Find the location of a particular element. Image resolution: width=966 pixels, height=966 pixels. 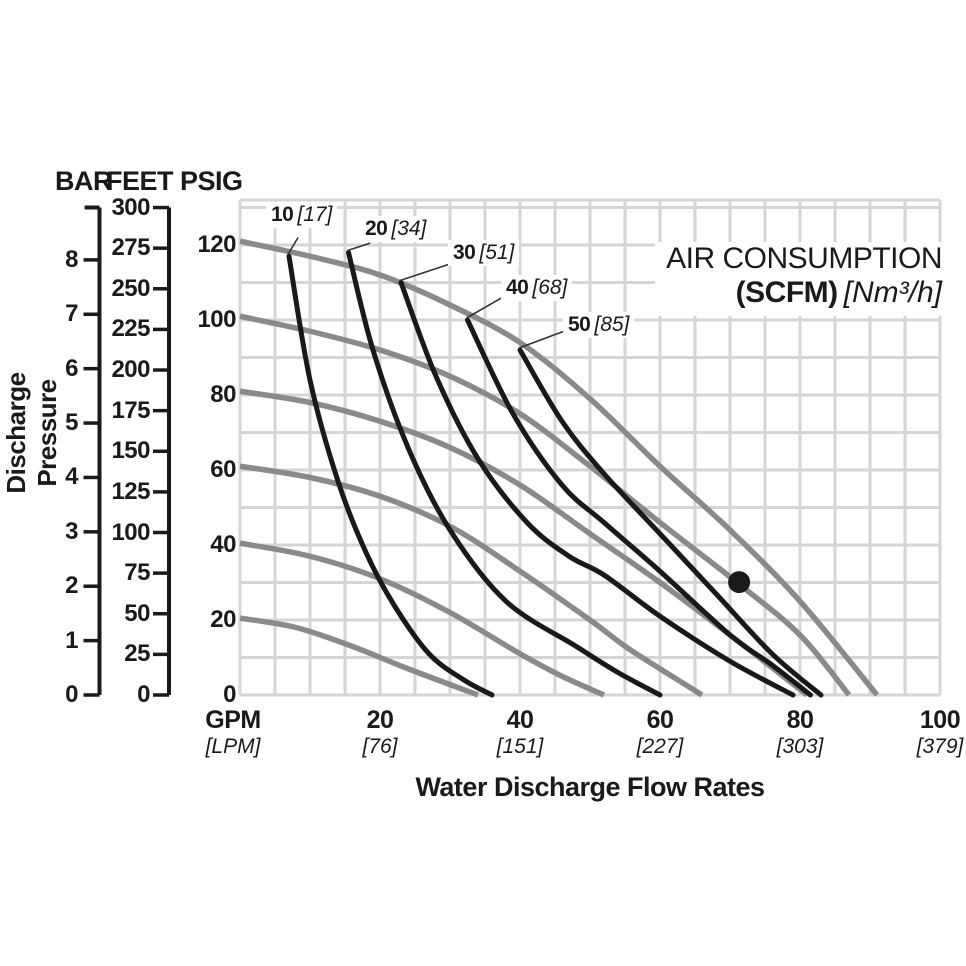

psig-tick-label: 120 is located at coordinates (216, 244).